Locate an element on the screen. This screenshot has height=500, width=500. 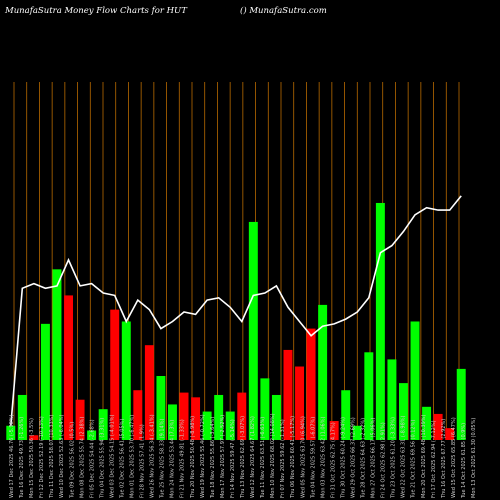
x-tick-label: Wed 17 Dec 2025 46.76 (-5.98%) is located at coordinates (12, 456).